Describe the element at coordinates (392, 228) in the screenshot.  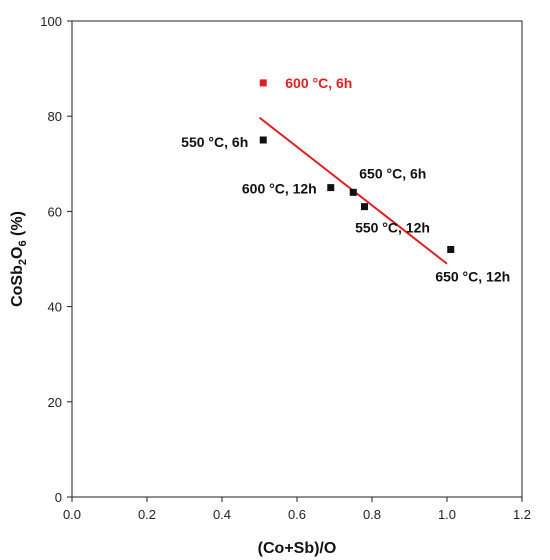
I see `point-label: 550 °C, 12h` at that location.